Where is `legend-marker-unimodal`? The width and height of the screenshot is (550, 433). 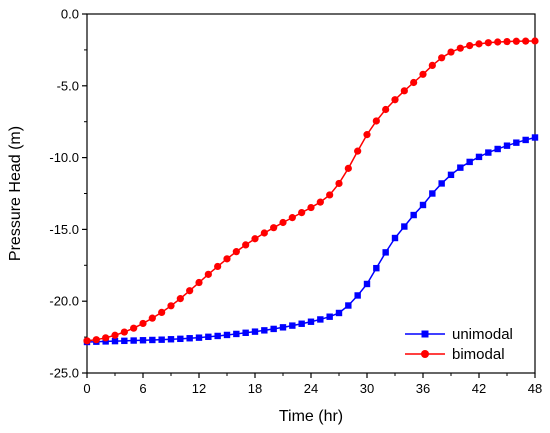
legend-marker-unimodal is located at coordinates (425, 334).